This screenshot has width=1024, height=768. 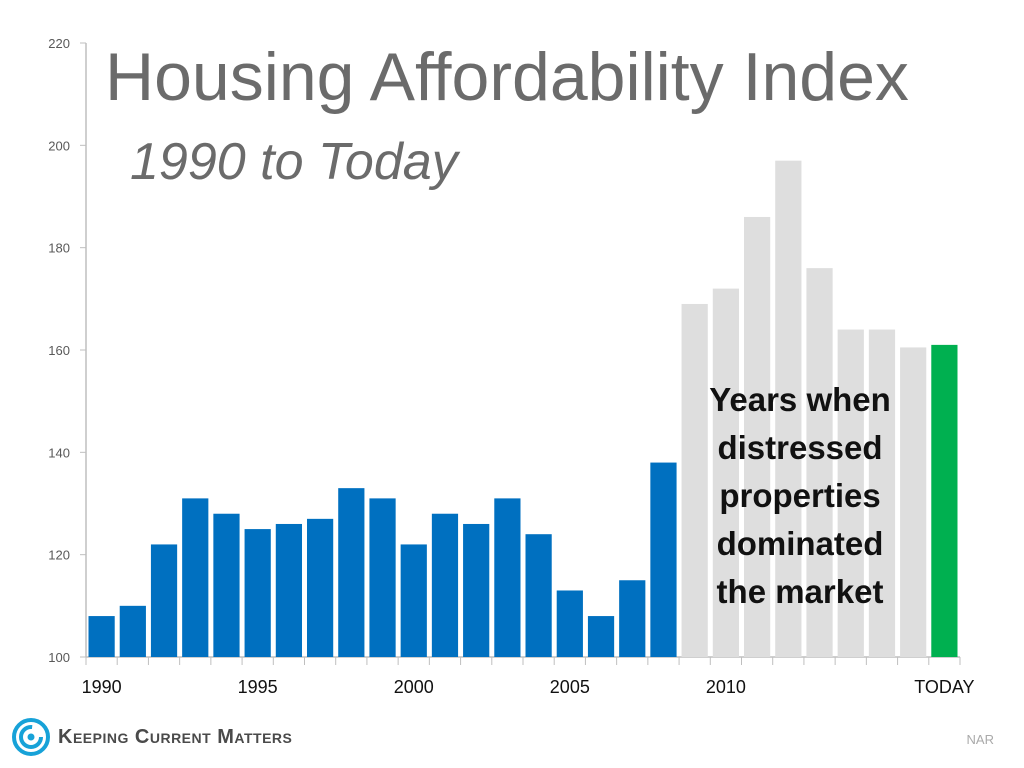 What do you see at coordinates (788, 408) in the screenshot?
I see `bar-2012` at bounding box center [788, 408].